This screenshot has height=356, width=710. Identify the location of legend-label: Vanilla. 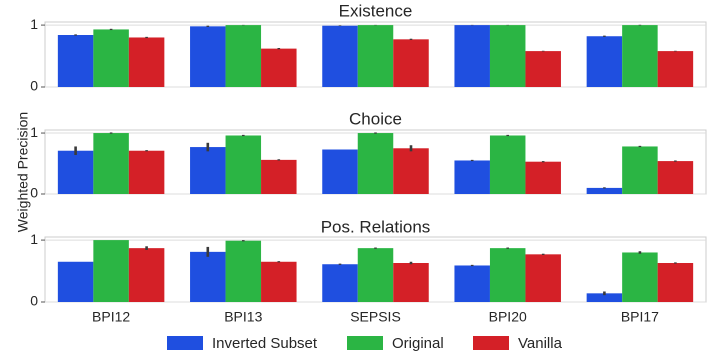
(540, 343).